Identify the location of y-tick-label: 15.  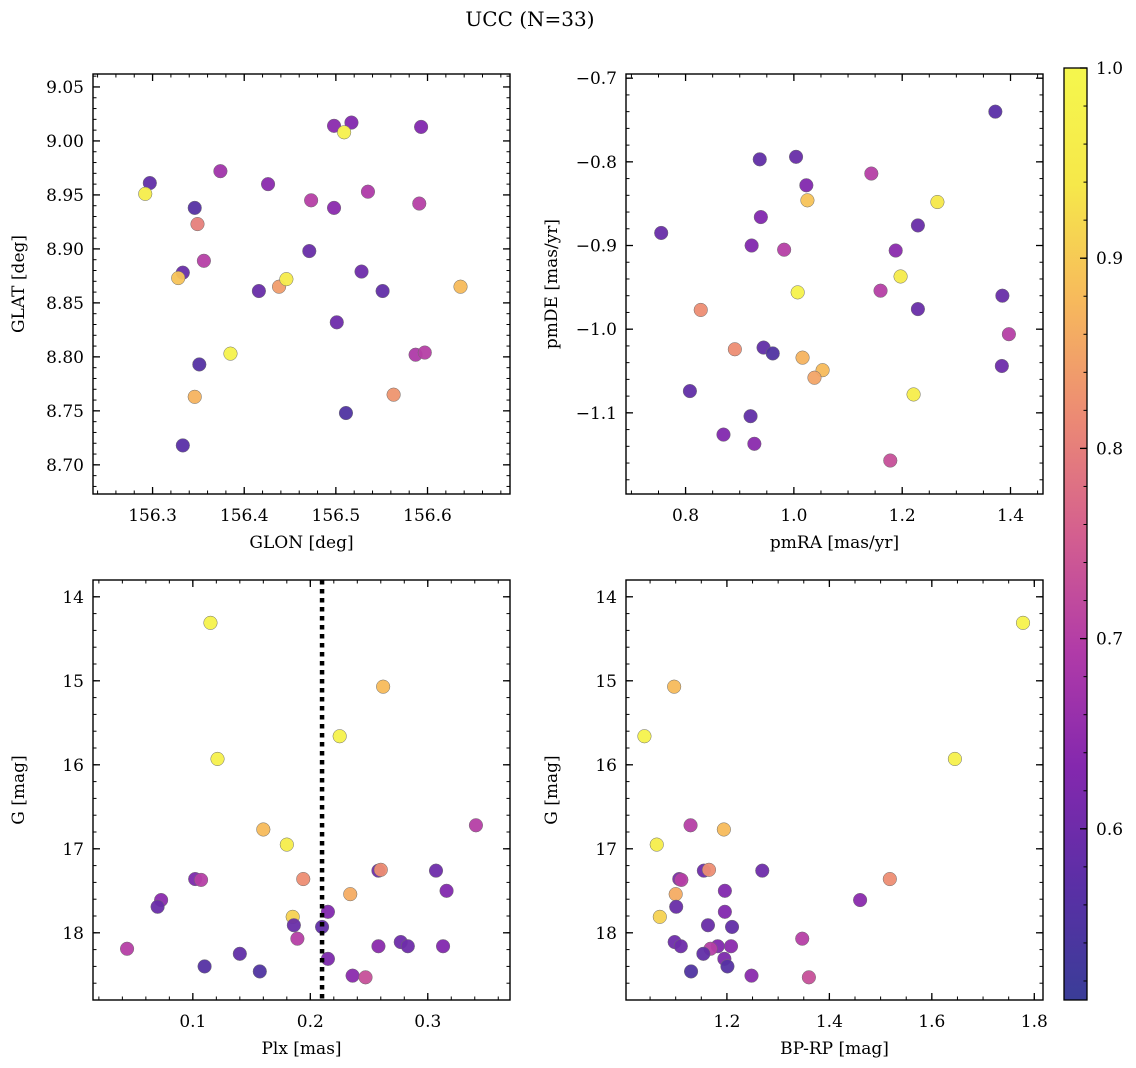
(606, 682).